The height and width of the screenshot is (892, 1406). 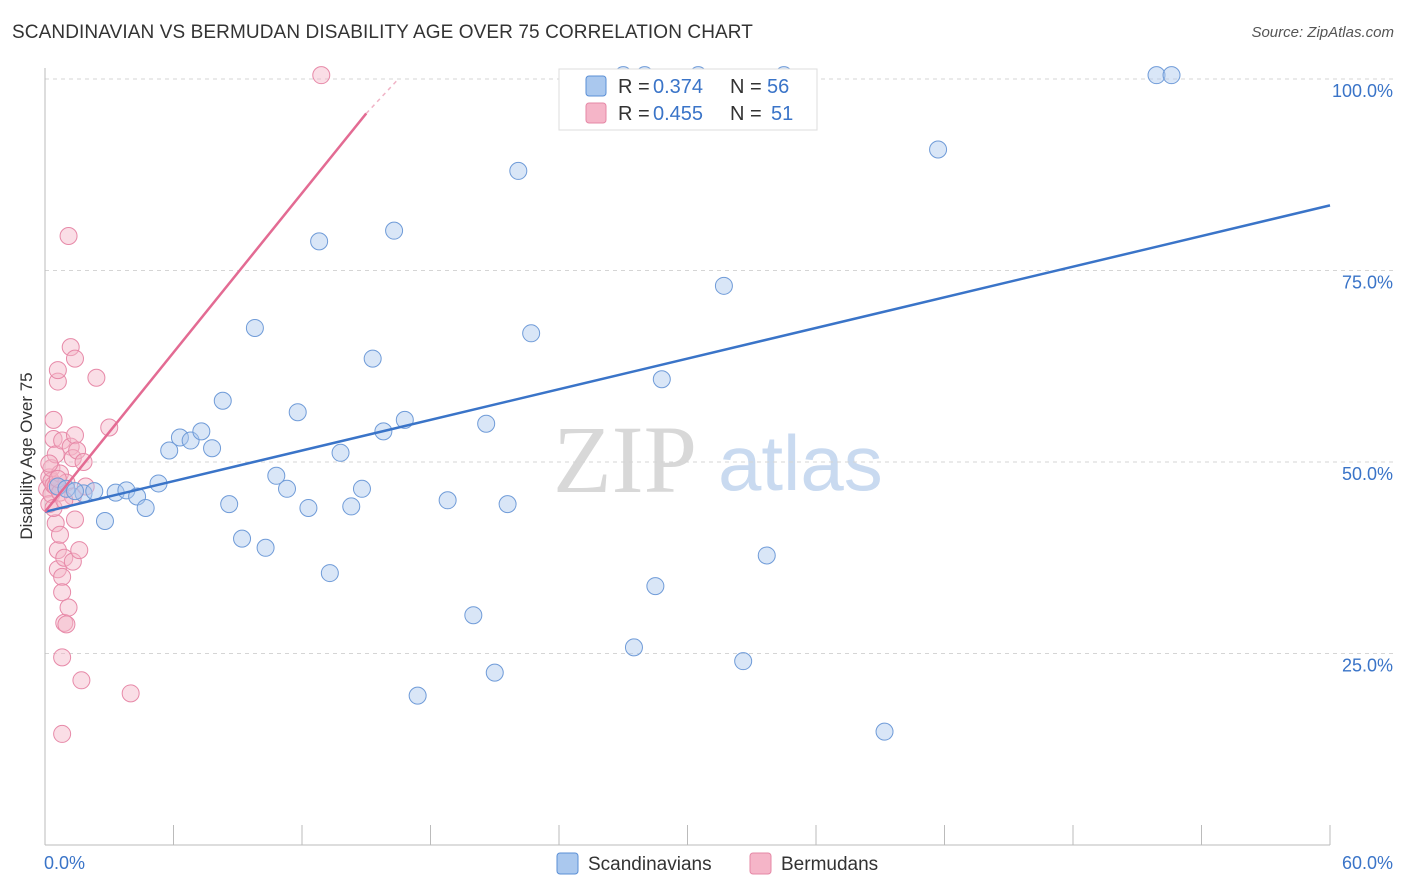 What do you see at coordinates (678, 87) in the screenshot?
I see `legend-r-value-1: 0.374` at bounding box center [678, 87].